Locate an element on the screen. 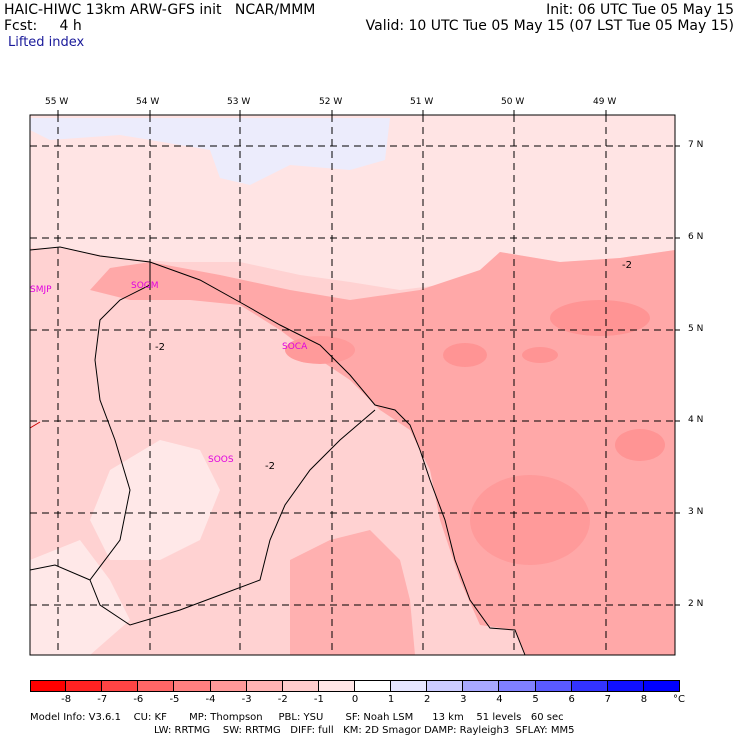 The image size is (740, 740). colorbar-label: -1 is located at coordinates (318, 699).